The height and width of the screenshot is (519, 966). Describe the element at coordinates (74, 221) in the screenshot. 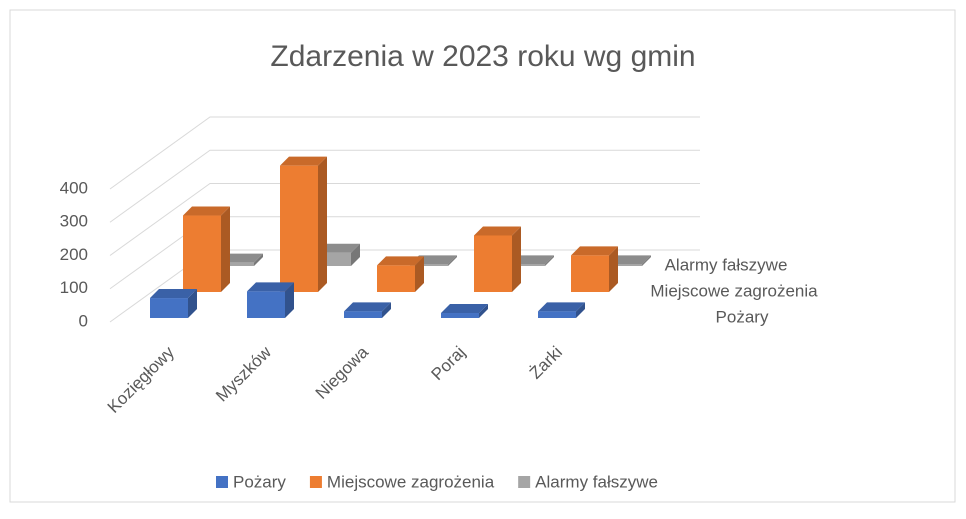

I see `y-tick-label: 300` at that location.